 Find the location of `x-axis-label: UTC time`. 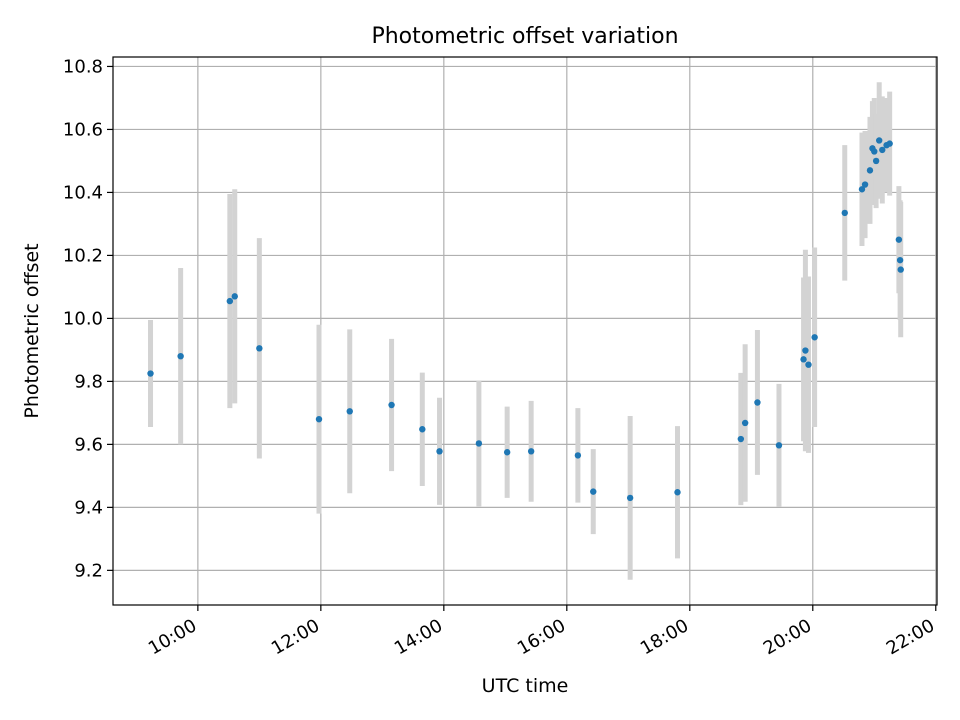

x-axis-label: UTC time is located at coordinates (525, 686).